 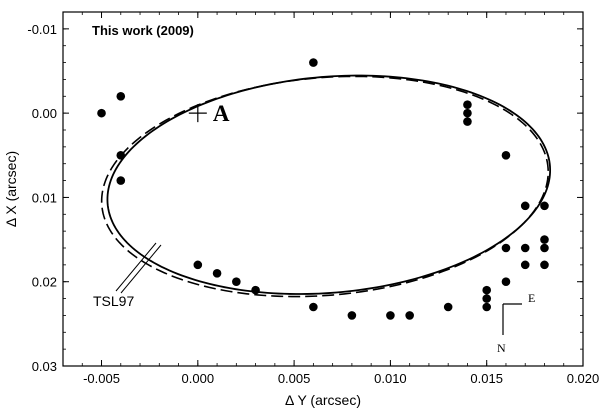 I want to click on y-tick-label: 0.03, so click(x=44, y=366).